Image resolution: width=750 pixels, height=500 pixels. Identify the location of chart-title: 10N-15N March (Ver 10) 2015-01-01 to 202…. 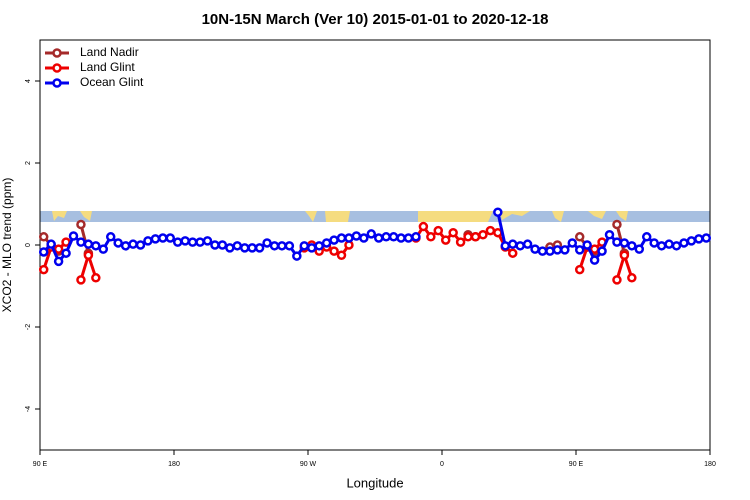
(375, 19).